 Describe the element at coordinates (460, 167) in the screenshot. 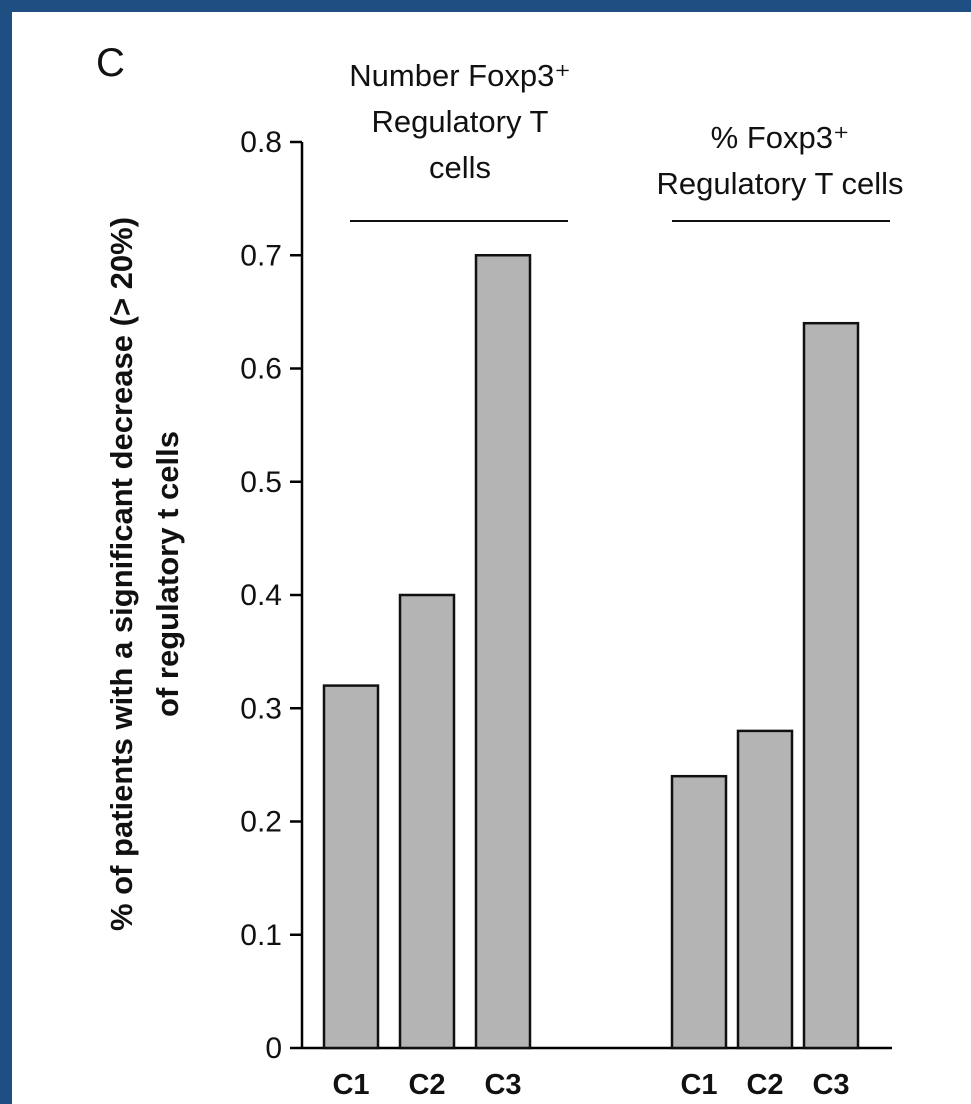

I see `group-1-title-line-3: cells` at that location.